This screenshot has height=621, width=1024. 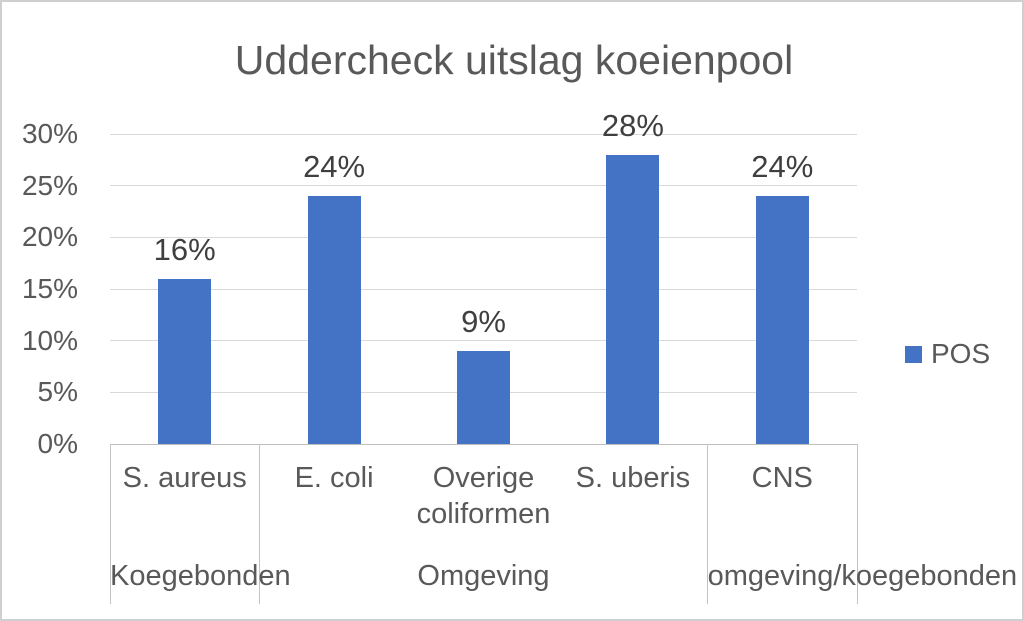 What do you see at coordinates (483, 321) in the screenshot?
I see `bar-value-label: 9%` at bounding box center [483, 321].